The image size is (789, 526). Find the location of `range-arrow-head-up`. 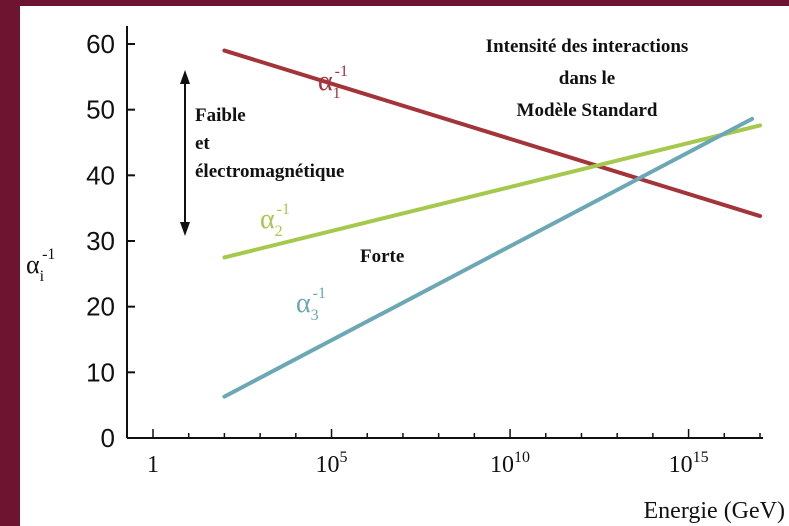

range-arrow-head-up is located at coordinates (185, 77).